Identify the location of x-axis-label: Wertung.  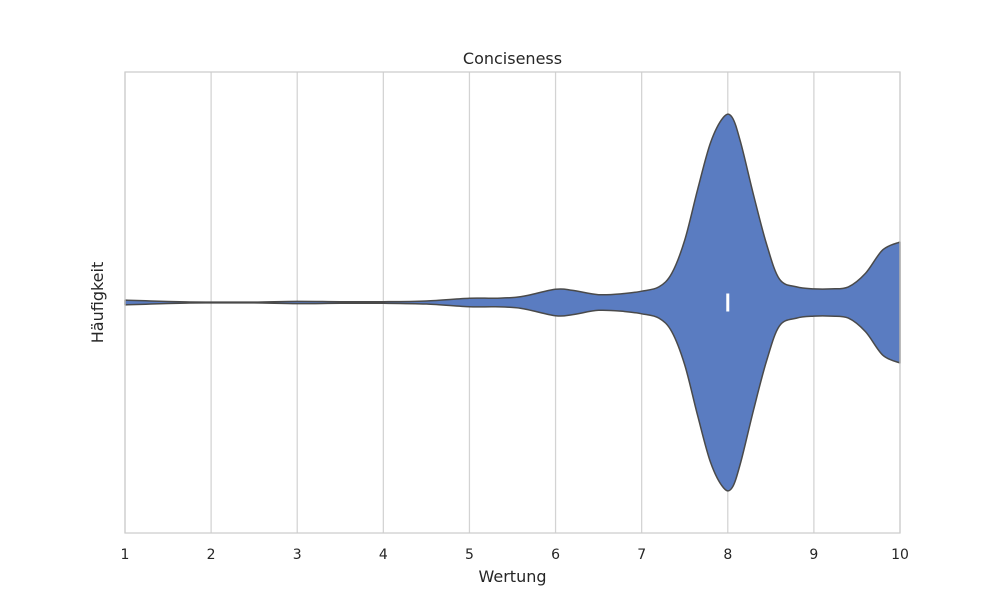
(512, 576).